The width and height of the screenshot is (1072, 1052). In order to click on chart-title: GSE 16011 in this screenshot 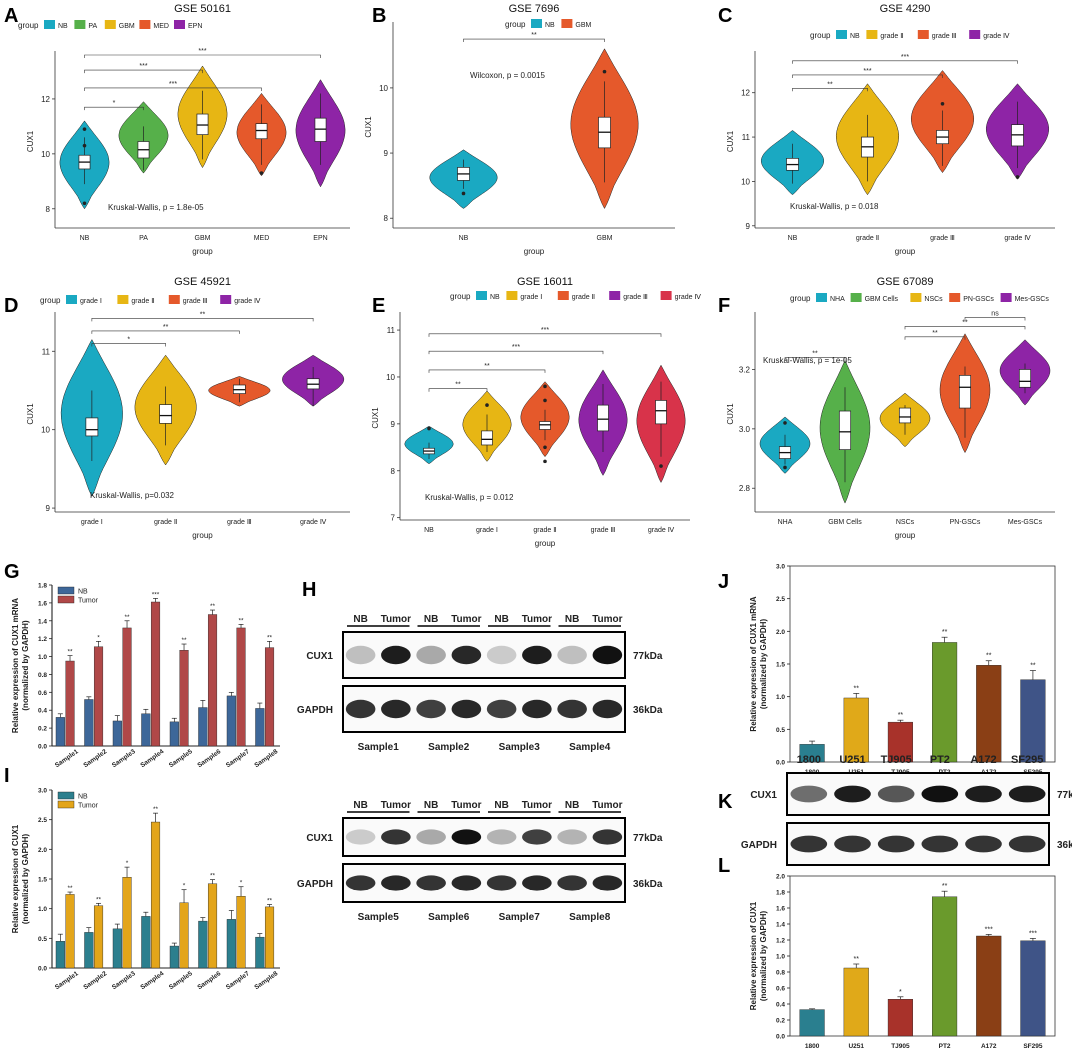, I will do `click(545, 282)`.